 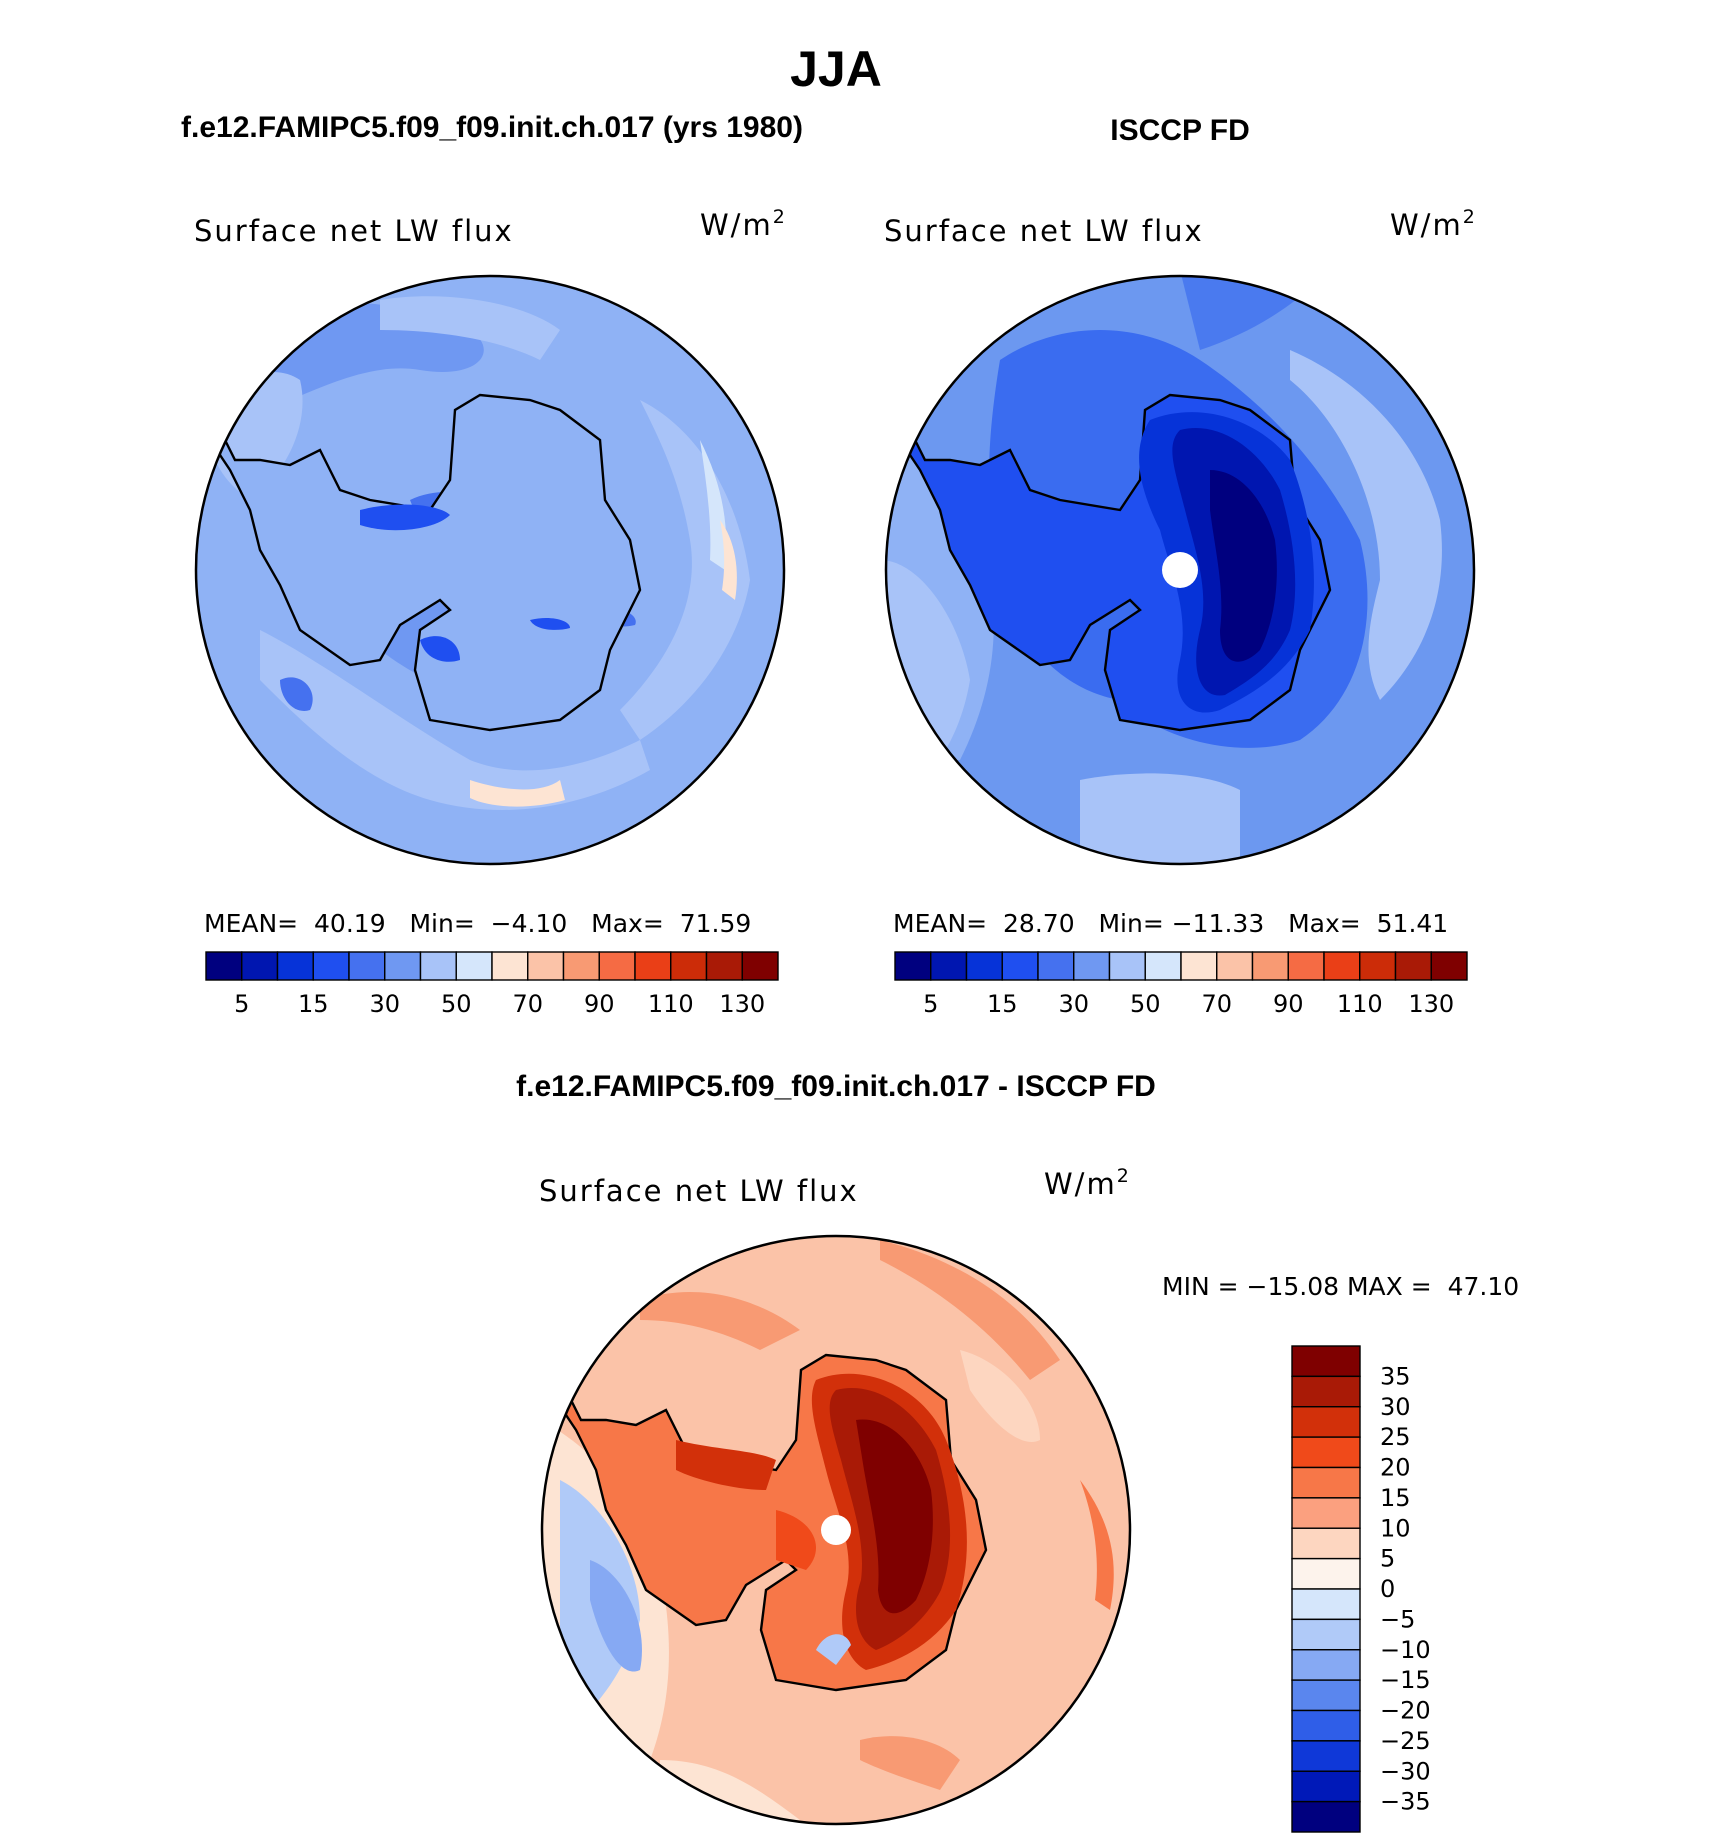 What do you see at coordinates (1181, 984) in the screenshot?
I see `colorbar-obs: 5 15 30 50 70 90 110 130` at bounding box center [1181, 984].